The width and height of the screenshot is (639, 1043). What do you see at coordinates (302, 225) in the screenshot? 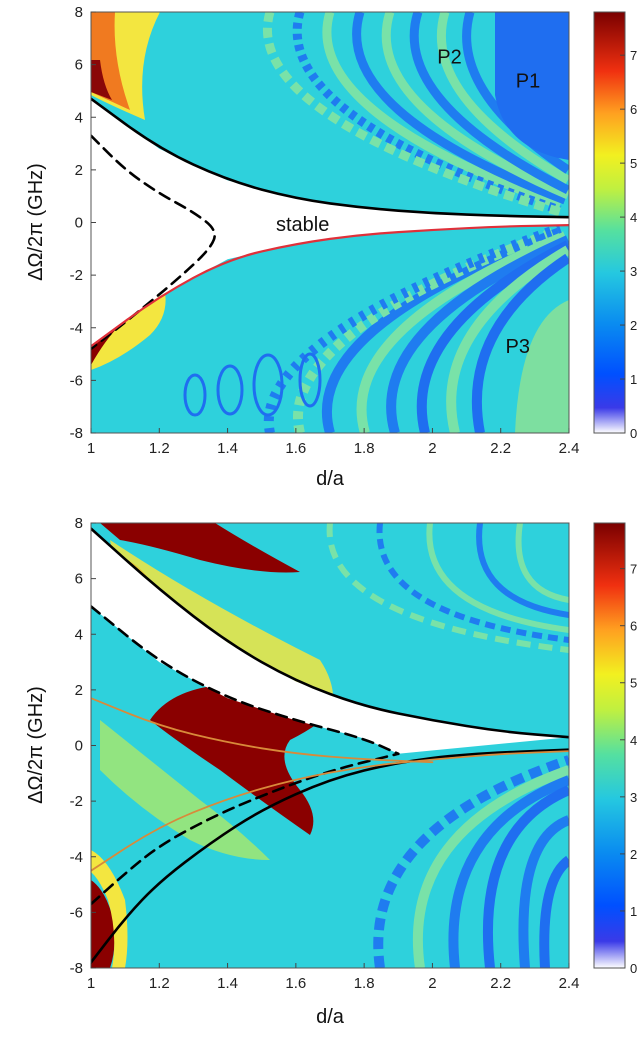
I see `annotation-stable: stable` at bounding box center [302, 225].